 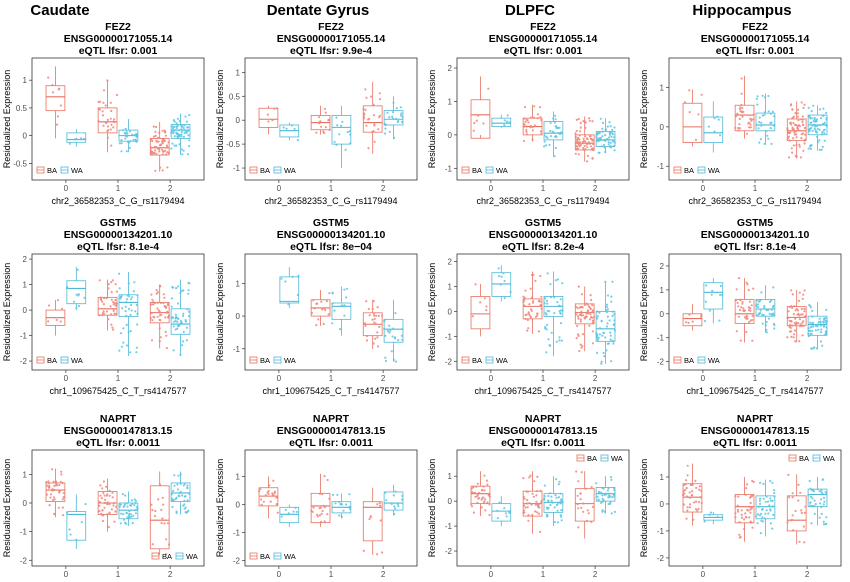 What do you see at coordinates (290, 170) in the screenshot?
I see `legend-label-wa: WA` at bounding box center [290, 170].